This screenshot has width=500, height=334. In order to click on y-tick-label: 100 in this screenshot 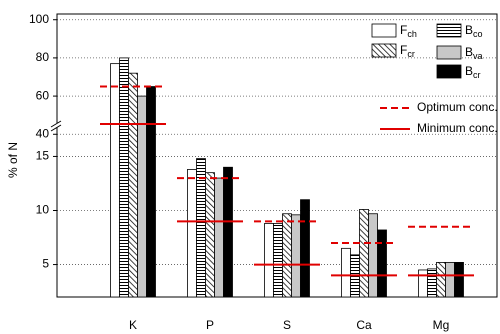, I will do `click(39, 19)`.